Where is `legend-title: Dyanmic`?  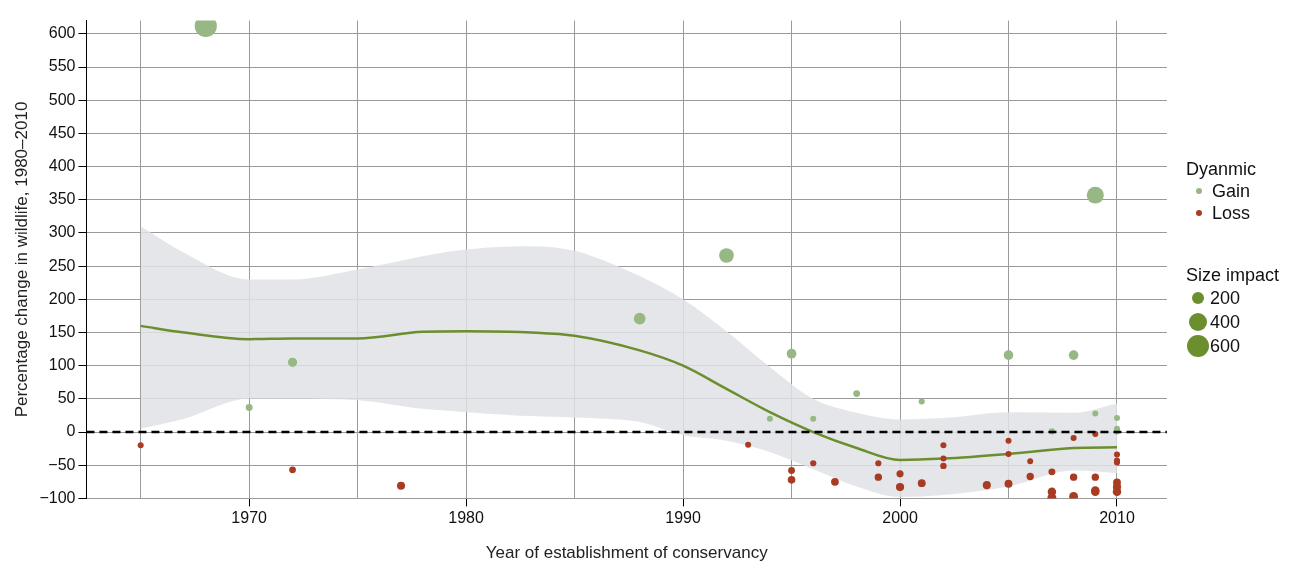
legend-title: Dyanmic is located at coordinates (1221, 169).